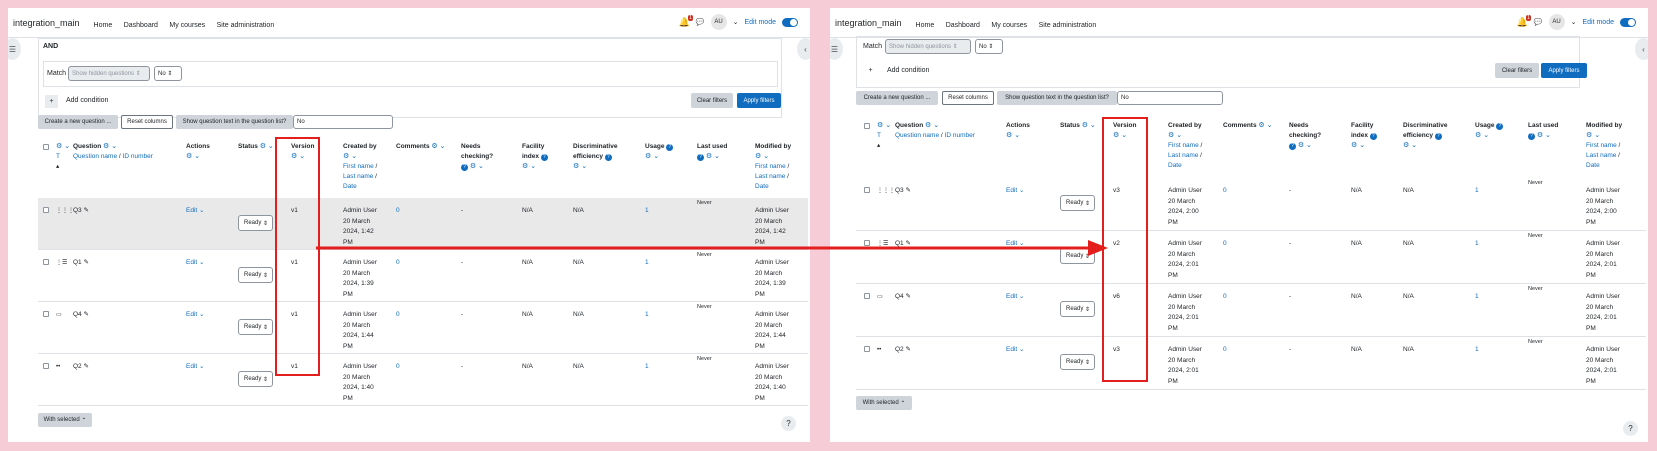 This screenshot has width=1657, height=451. I want to click on chevron-left-icon: ‹, so click(803, 49).